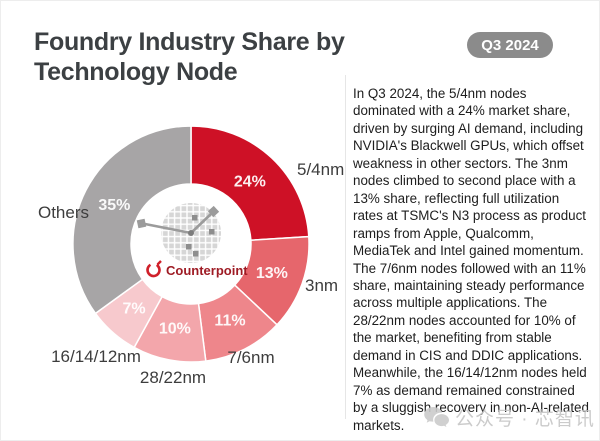  I want to click on watermark-text: 公众号 · 芯智讯, so click(525, 419).